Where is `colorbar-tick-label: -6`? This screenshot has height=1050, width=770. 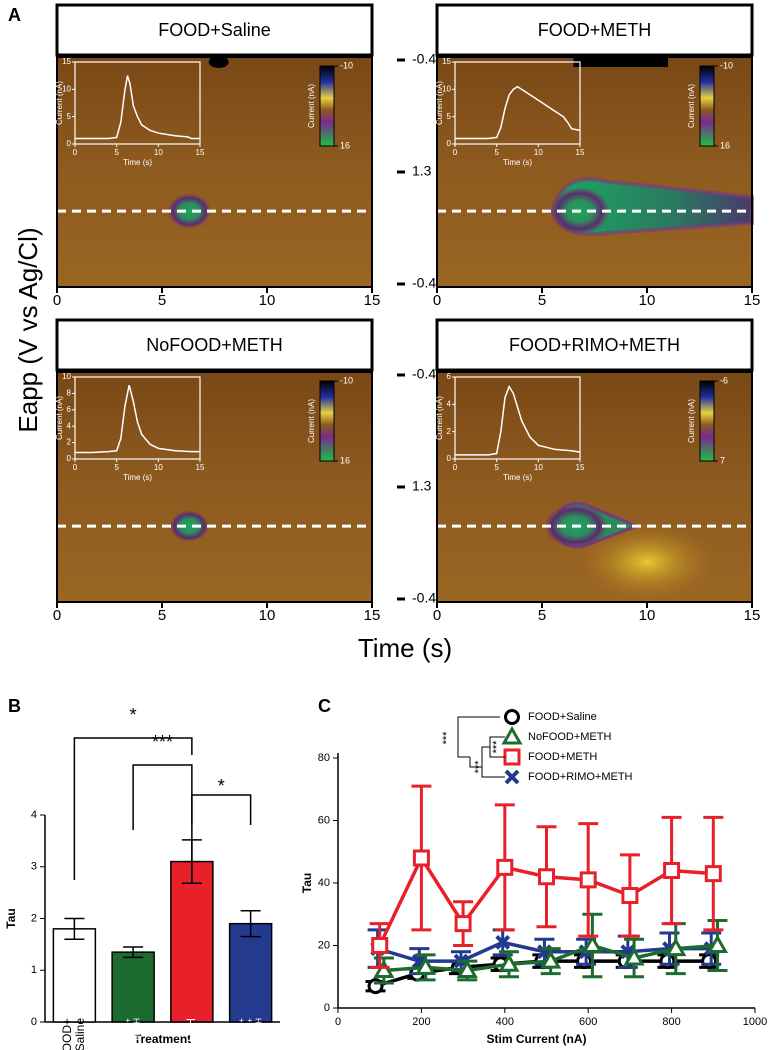 colorbar-tick-label: -6 is located at coordinates (724, 380).